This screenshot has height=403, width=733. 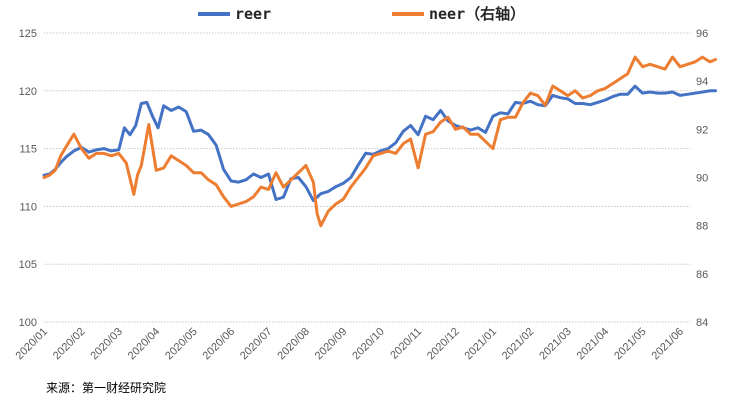 What do you see at coordinates (32, 344) in the screenshot?
I see `x-tick-label: 2020/01` at bounding box center [32, 344].